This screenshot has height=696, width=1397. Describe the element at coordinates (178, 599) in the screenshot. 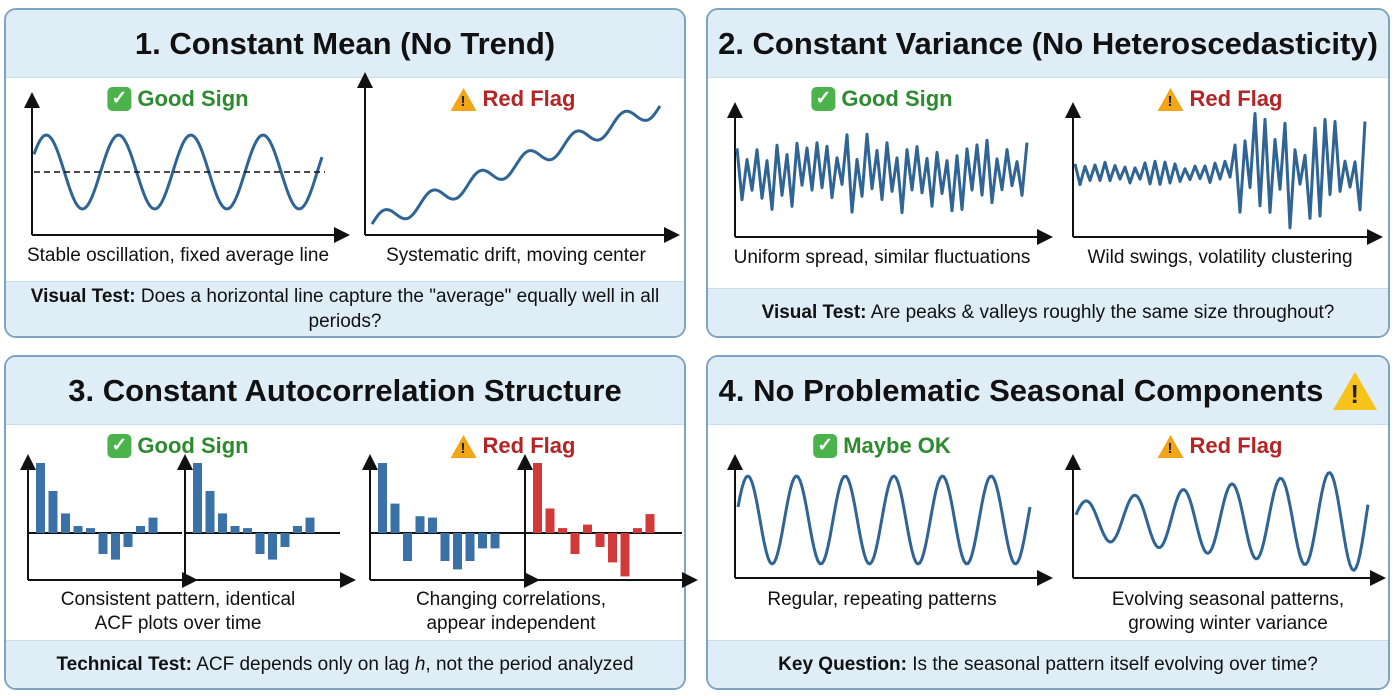

I see `caption-line: Consistent pattern, identical` at that location.